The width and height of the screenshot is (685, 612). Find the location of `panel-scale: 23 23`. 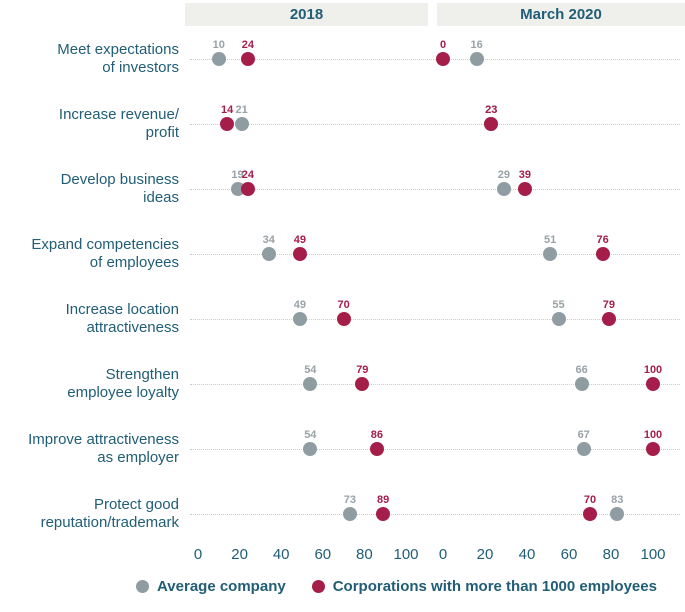

panel-scale: 23 23 is located at coordinates (548, 123).